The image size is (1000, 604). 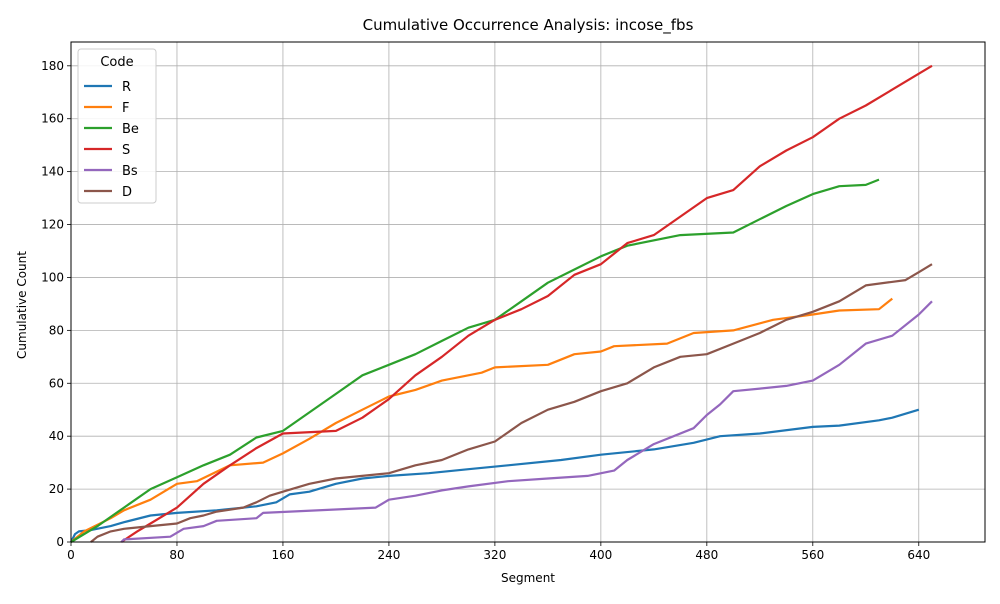 What do you see at coordinates (126, 87) in the screenshot?
I see `legend-label: R` at bounding box center [126, 87].